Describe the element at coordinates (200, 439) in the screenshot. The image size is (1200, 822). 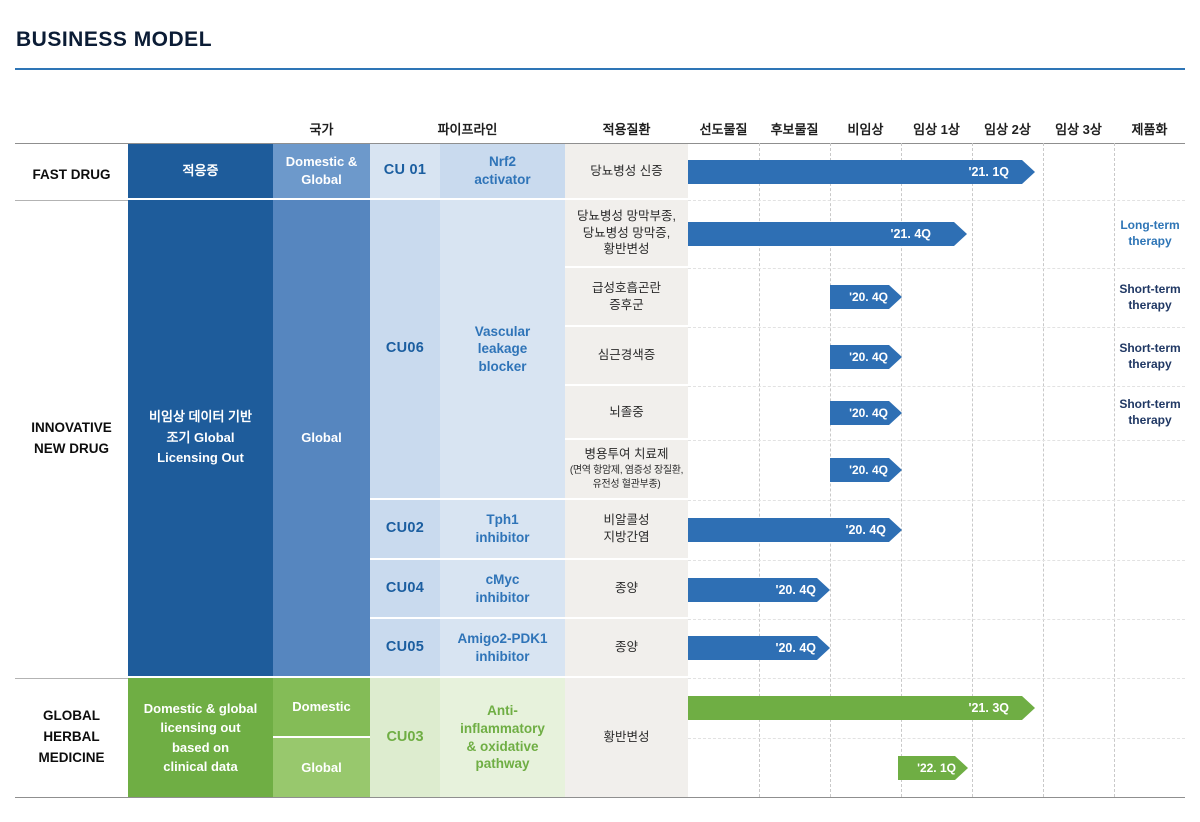
I see `innovative-strategy-box: 비임상 데이터 기반 조기 Global Licensing Out` at that location.